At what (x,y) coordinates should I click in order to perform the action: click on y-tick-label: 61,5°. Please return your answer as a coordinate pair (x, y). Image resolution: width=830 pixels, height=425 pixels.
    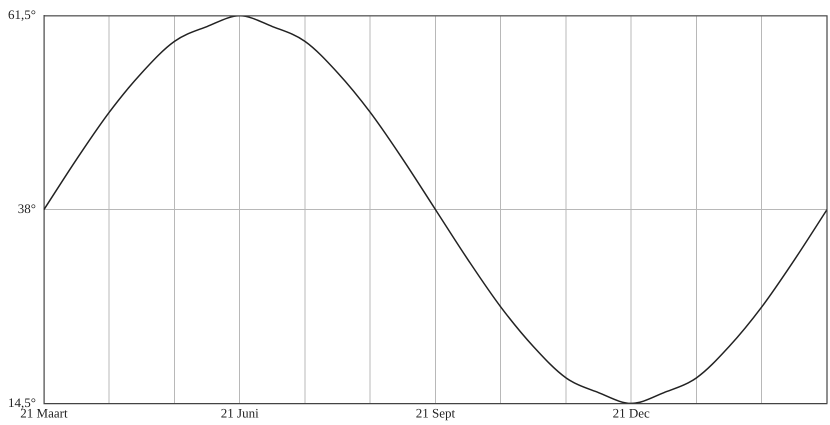
    Looking at the image, I should click on (22, 14).